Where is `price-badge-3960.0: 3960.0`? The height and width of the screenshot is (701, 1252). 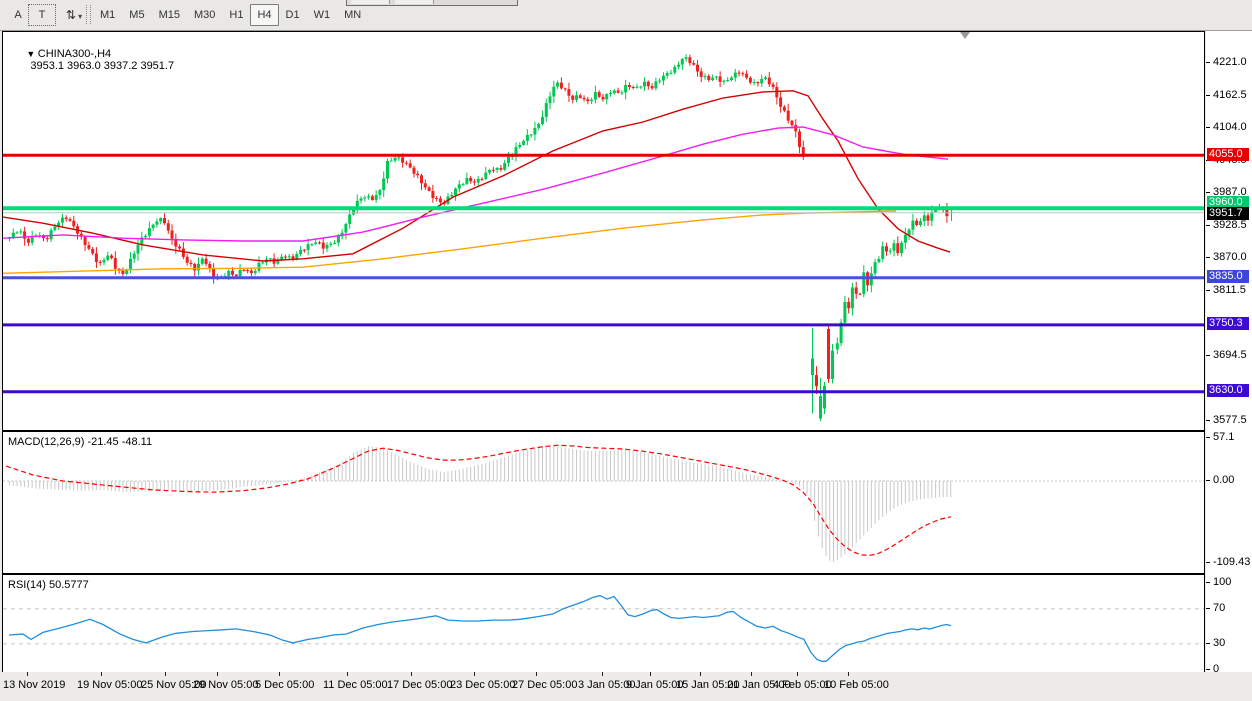 price-badge-3960.0: 3960.0 is located at coordinates (1228, 202).